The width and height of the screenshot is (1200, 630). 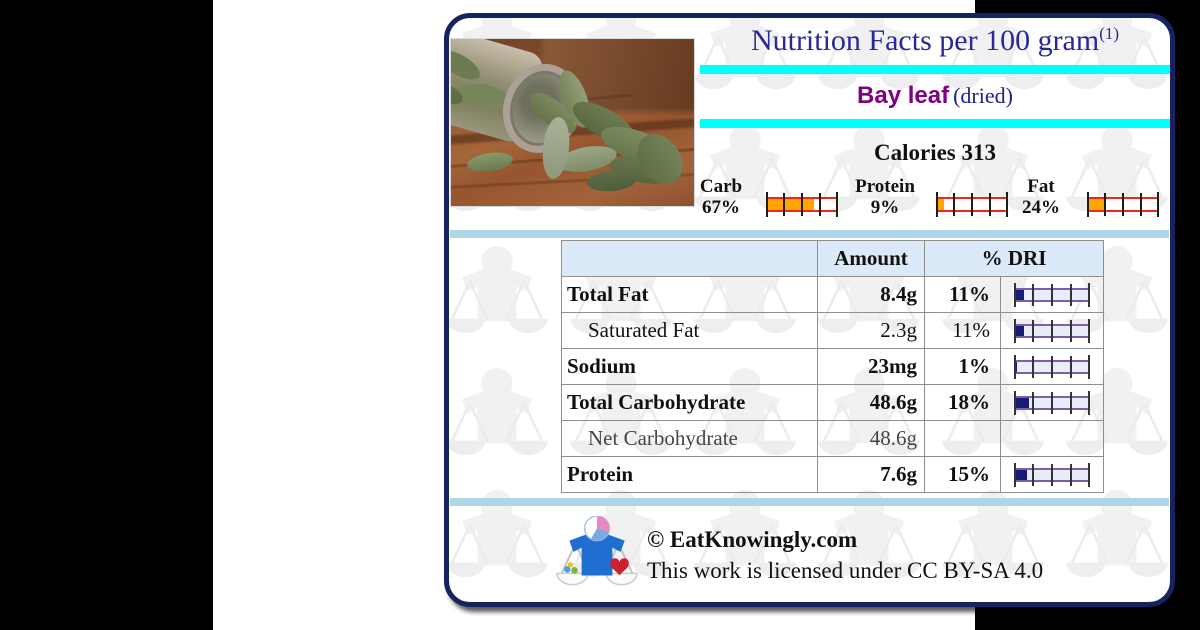 I want to click on macro-label-carb: Carb 67%, so click(x=721, y=197).